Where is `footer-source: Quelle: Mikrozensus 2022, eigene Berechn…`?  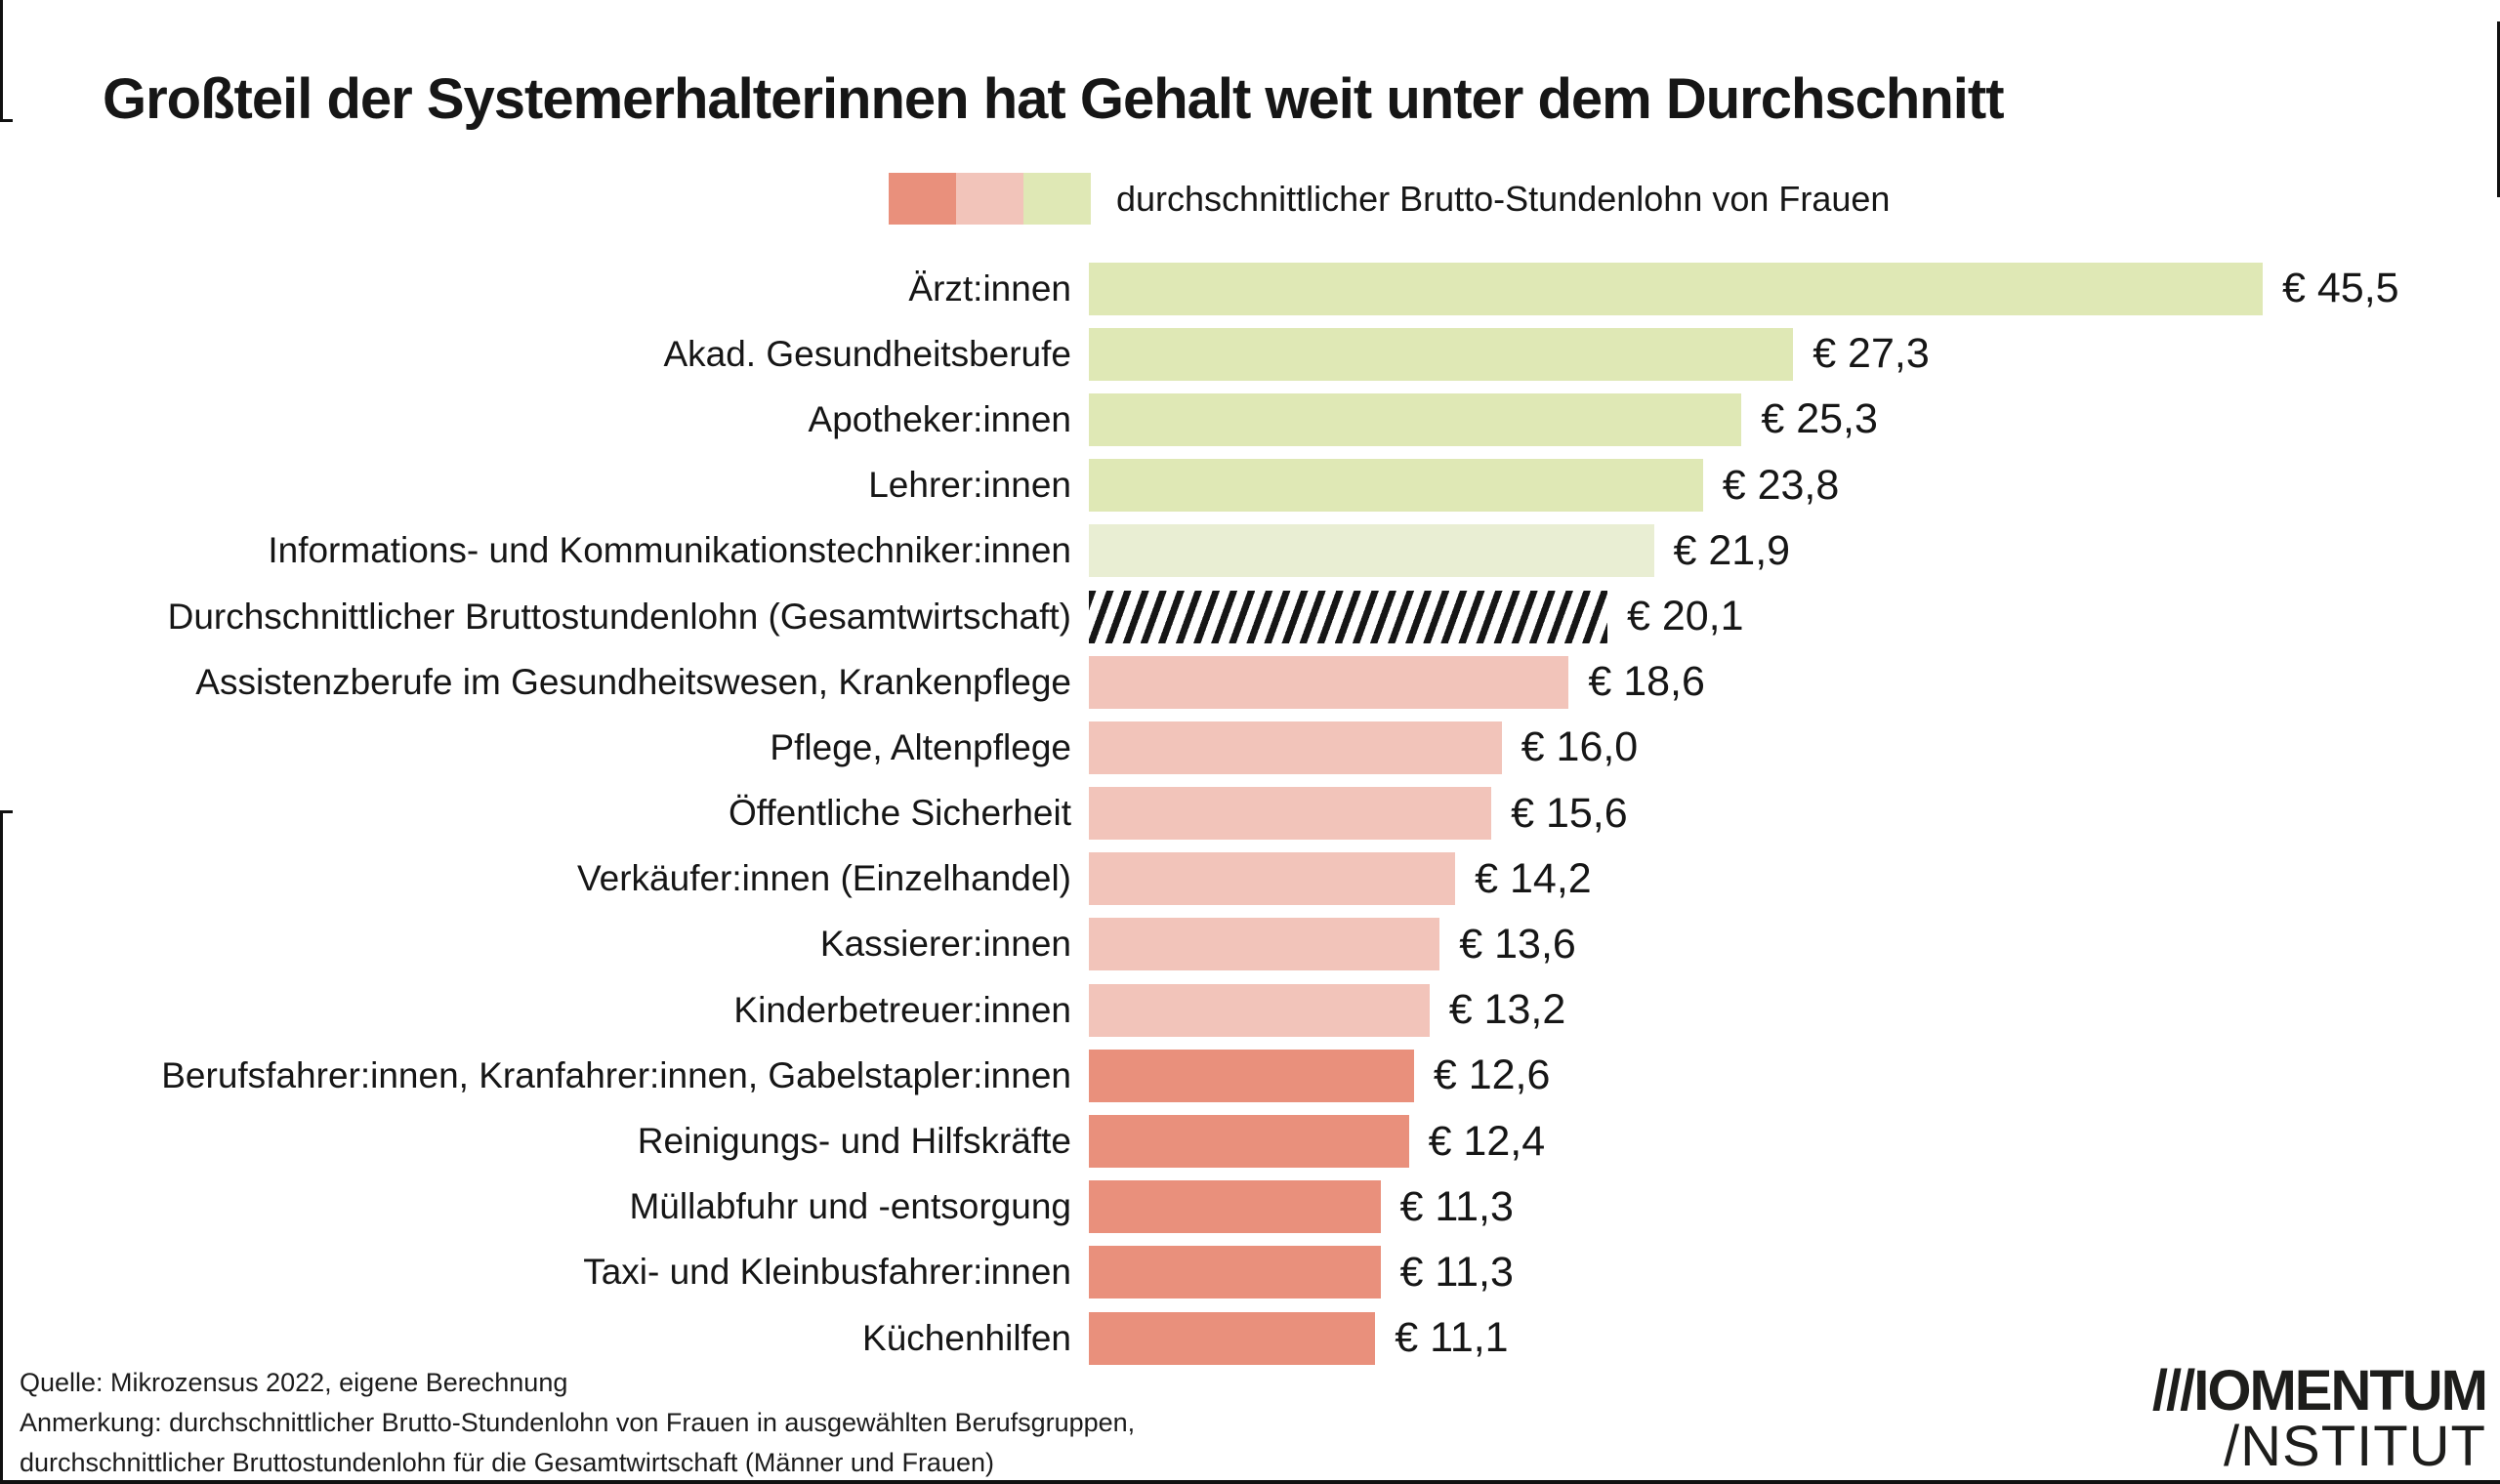
footer-source: Quelle: Mikrozensus 2022, eigene Berechn… is located at coordinates (294, 1382).